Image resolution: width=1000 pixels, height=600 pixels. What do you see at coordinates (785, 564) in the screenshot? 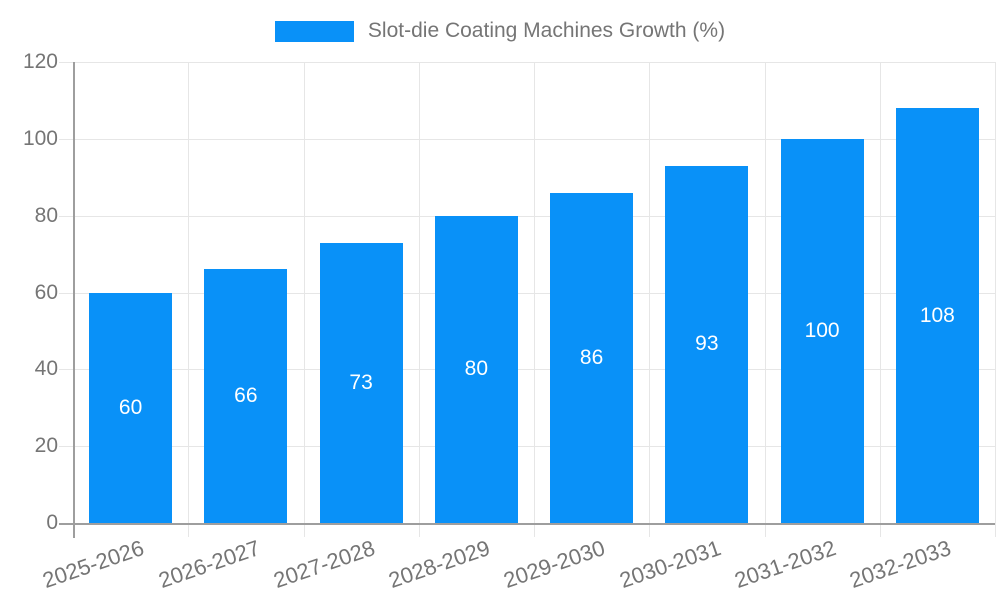
I see `x-tick-label: 2031-2032` at bounding box center [785, 564].